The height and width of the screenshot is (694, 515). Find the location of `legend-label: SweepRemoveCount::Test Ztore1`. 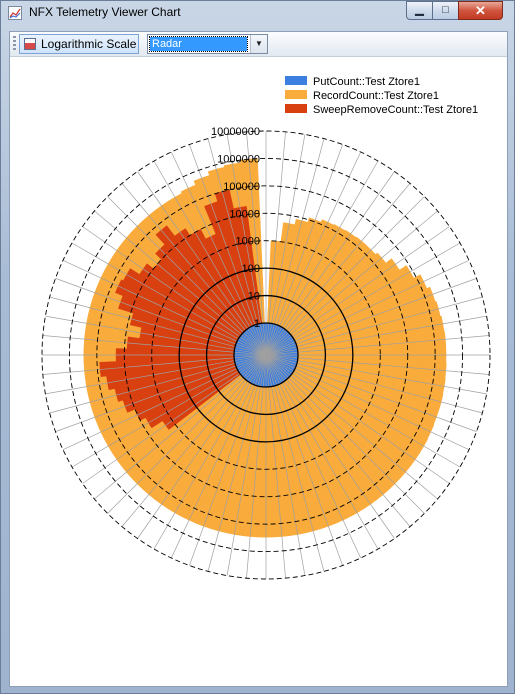

legend-label: SweepRemoveCount::Test Ztore1 is located at coordinates (395, 110).